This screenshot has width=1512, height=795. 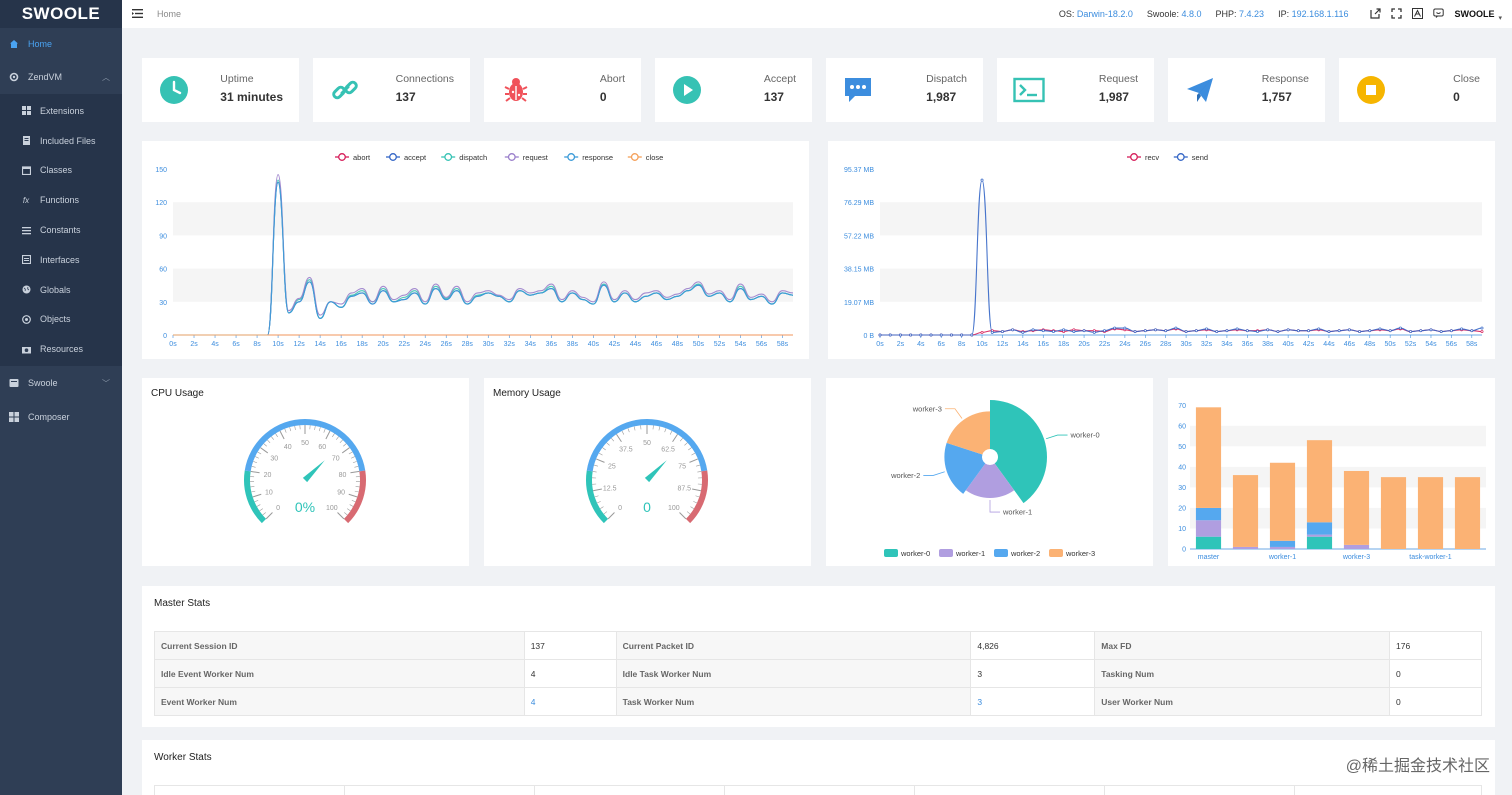 I want to click on stat-card-value: 1,987, so click(x=941, y=97).